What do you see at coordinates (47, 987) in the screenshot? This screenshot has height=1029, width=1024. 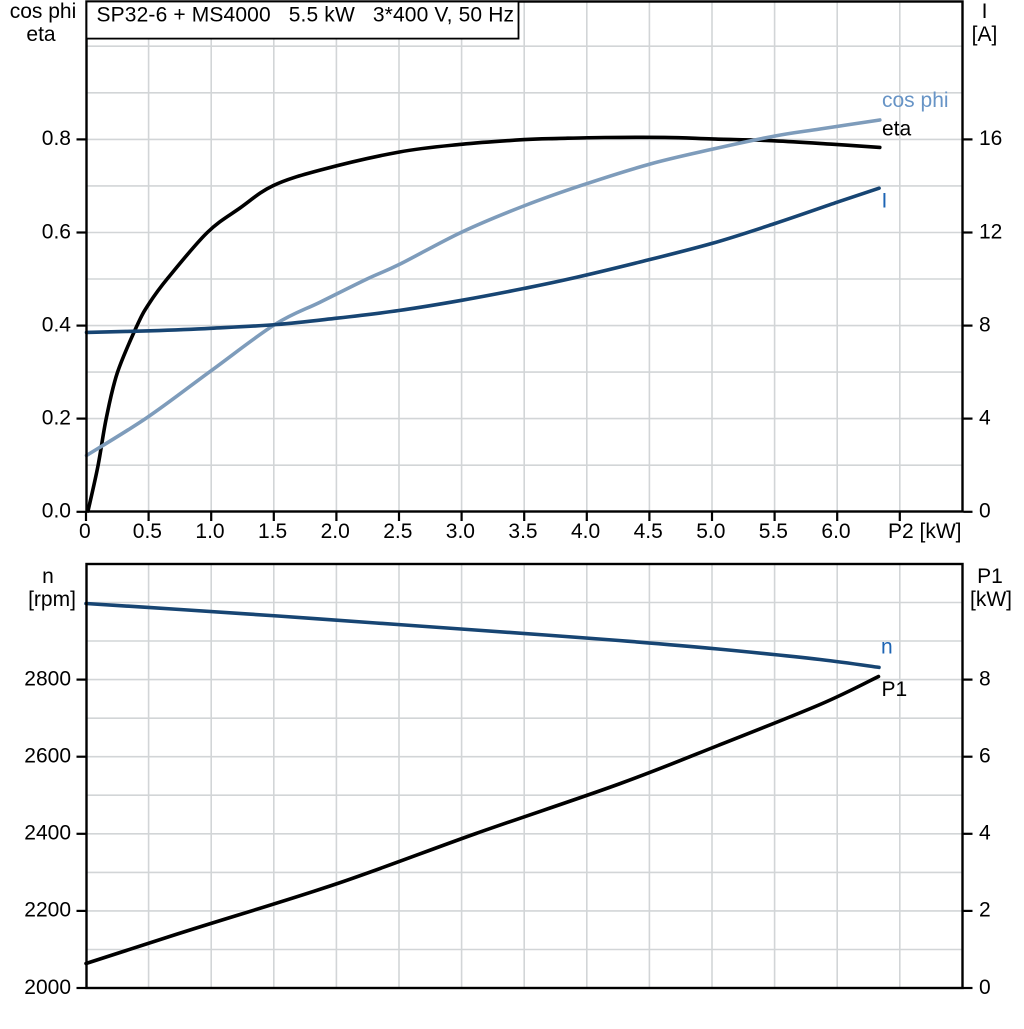 I see `svg-text: 2000` at bounding box center [47, 987].